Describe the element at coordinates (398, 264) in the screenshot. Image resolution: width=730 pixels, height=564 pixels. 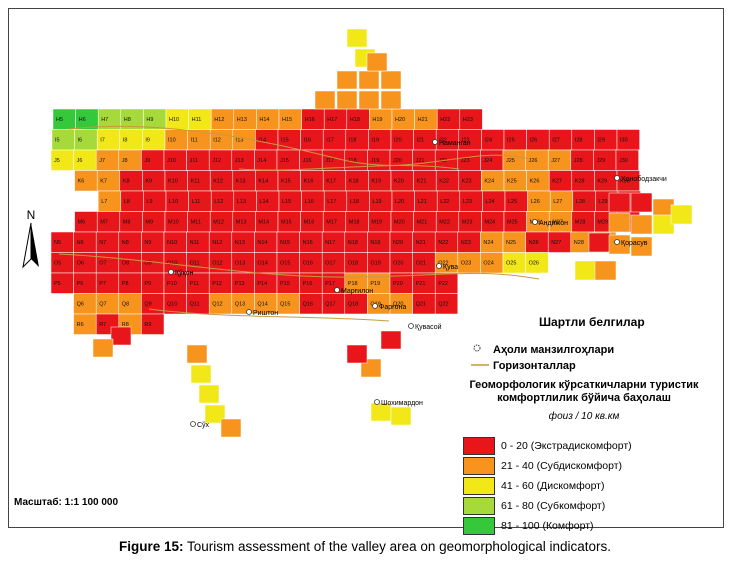
I see `grid-cell-label: O20` at that location.